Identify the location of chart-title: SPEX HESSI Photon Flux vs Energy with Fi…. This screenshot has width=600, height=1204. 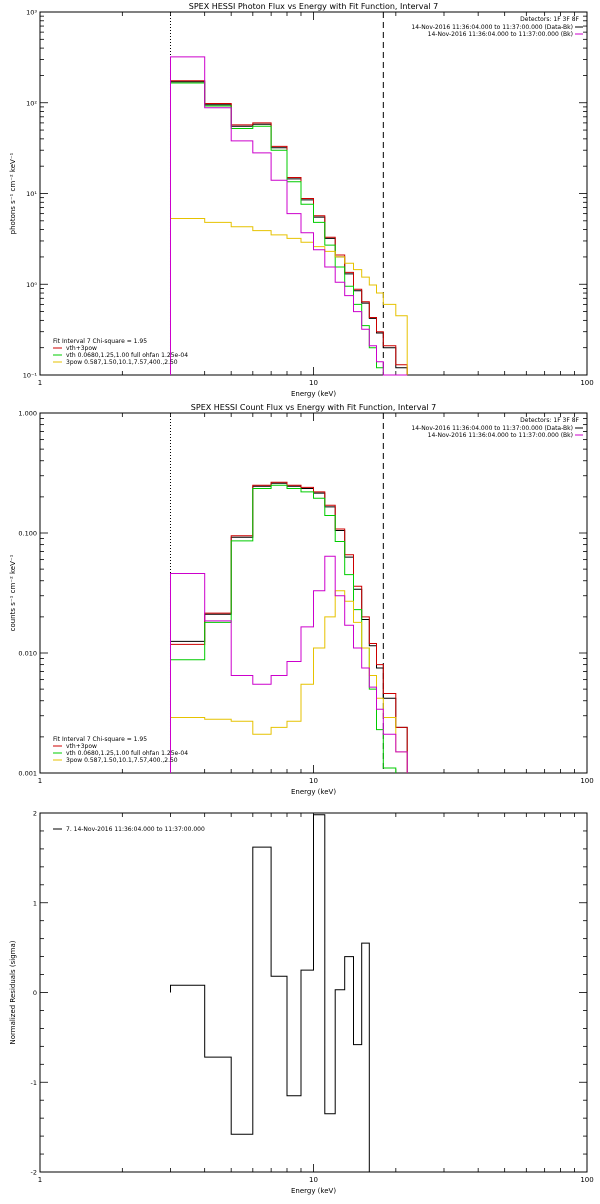
(314, 6).